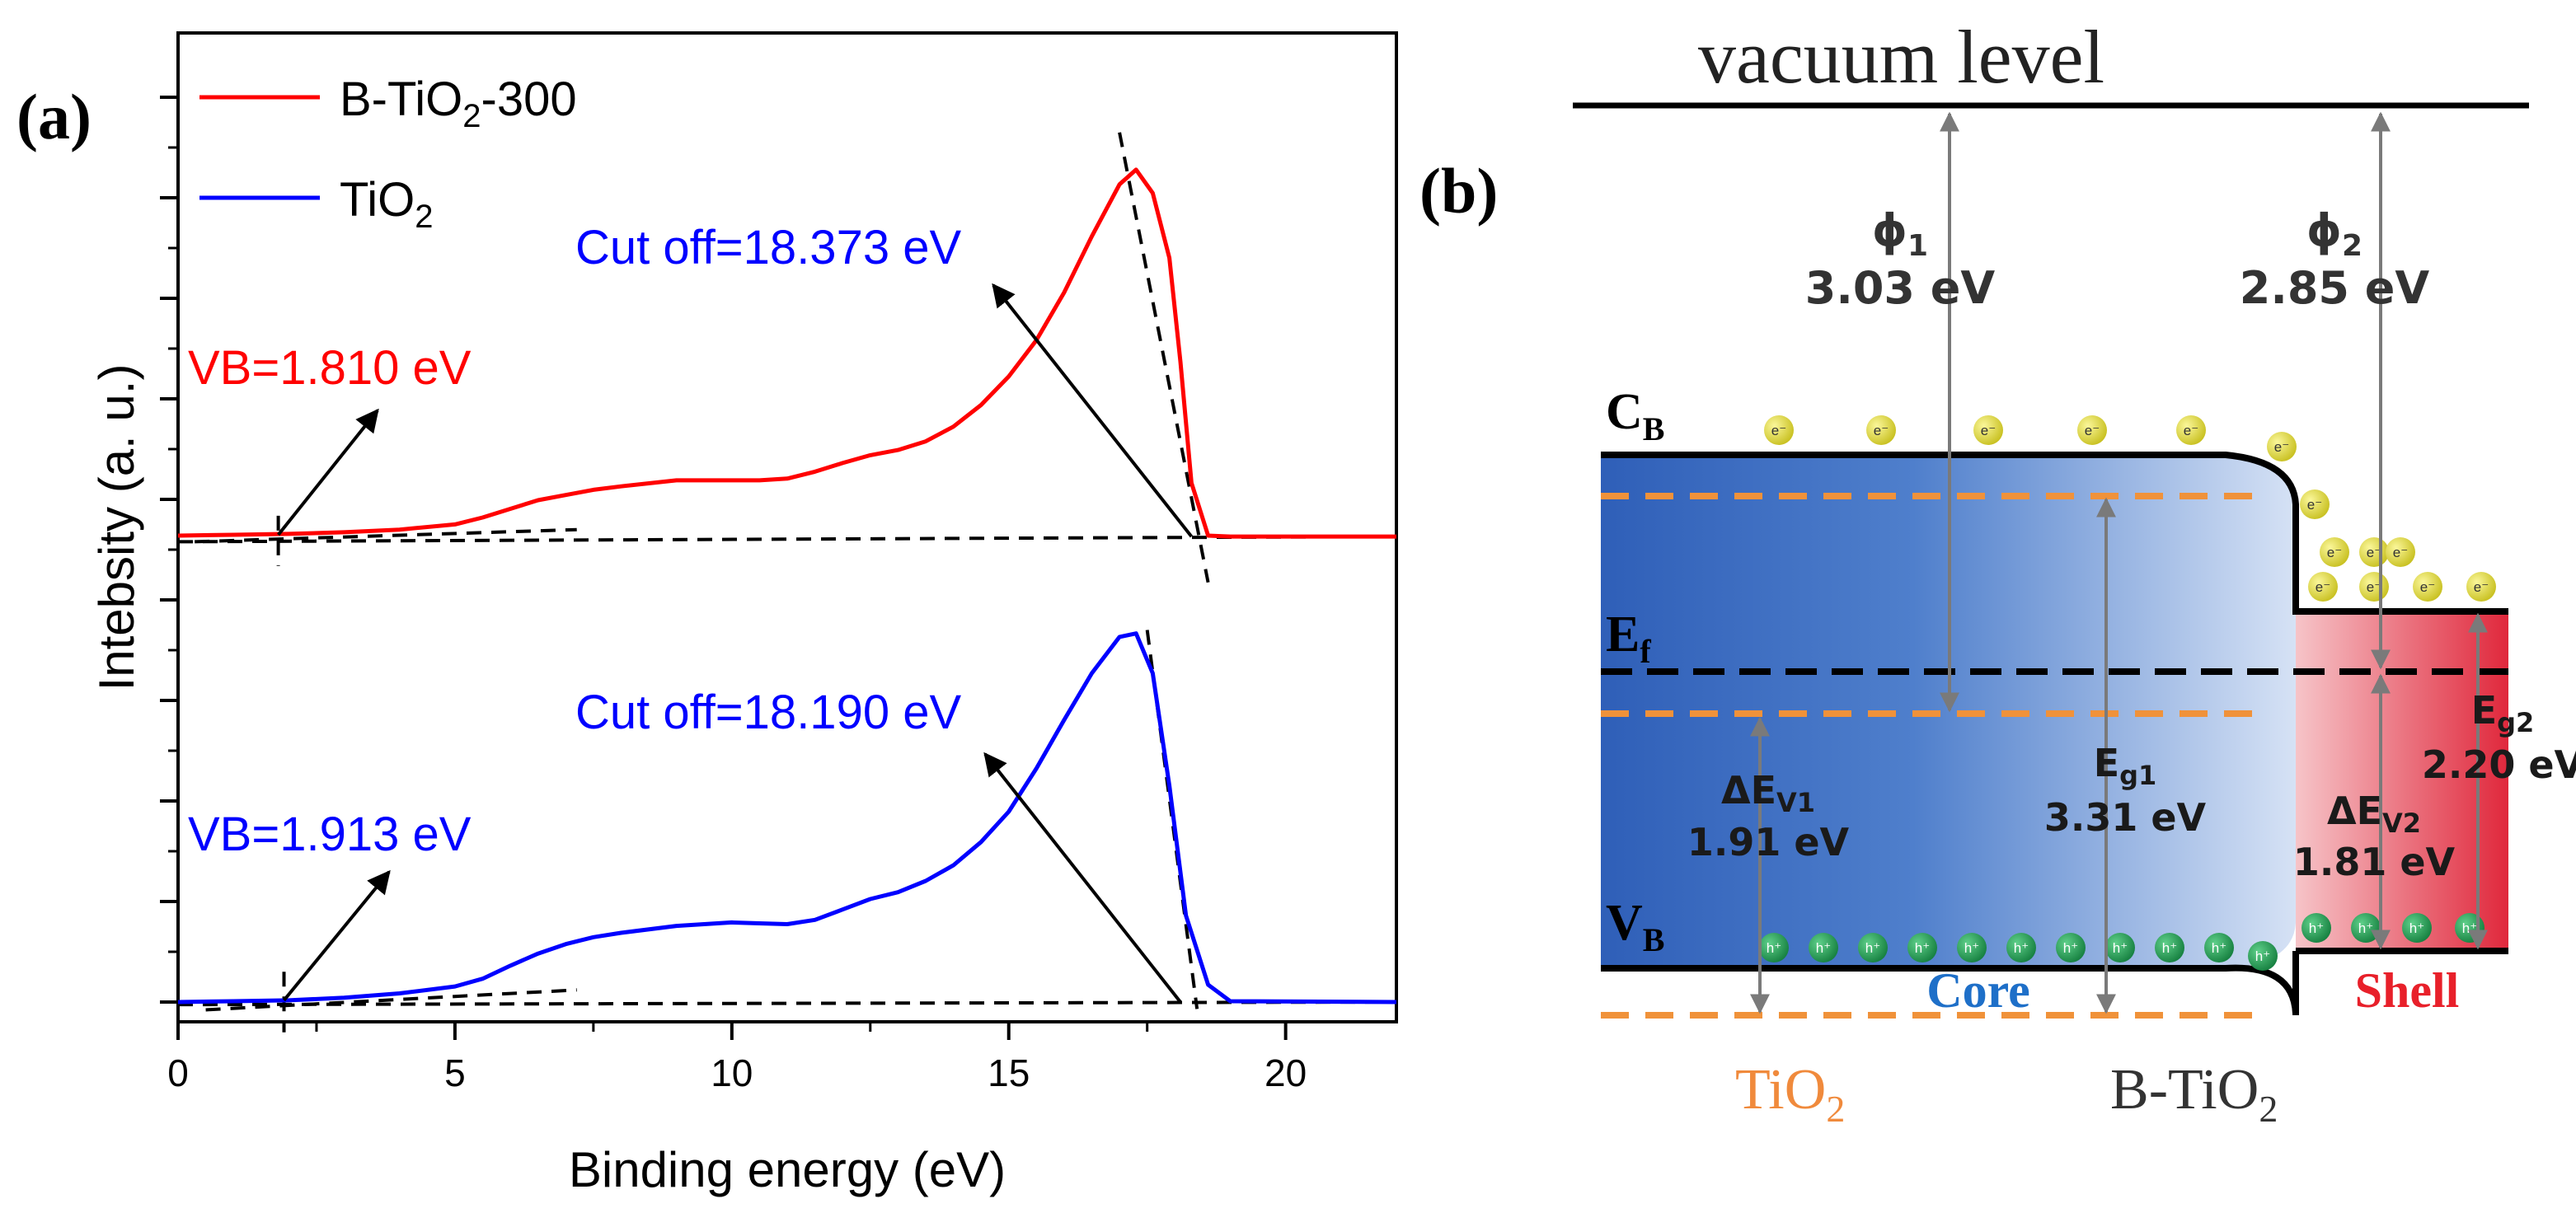  I want to click on annotation-vb-b-tio2: VB=1.810 eV, so click(330, 368).